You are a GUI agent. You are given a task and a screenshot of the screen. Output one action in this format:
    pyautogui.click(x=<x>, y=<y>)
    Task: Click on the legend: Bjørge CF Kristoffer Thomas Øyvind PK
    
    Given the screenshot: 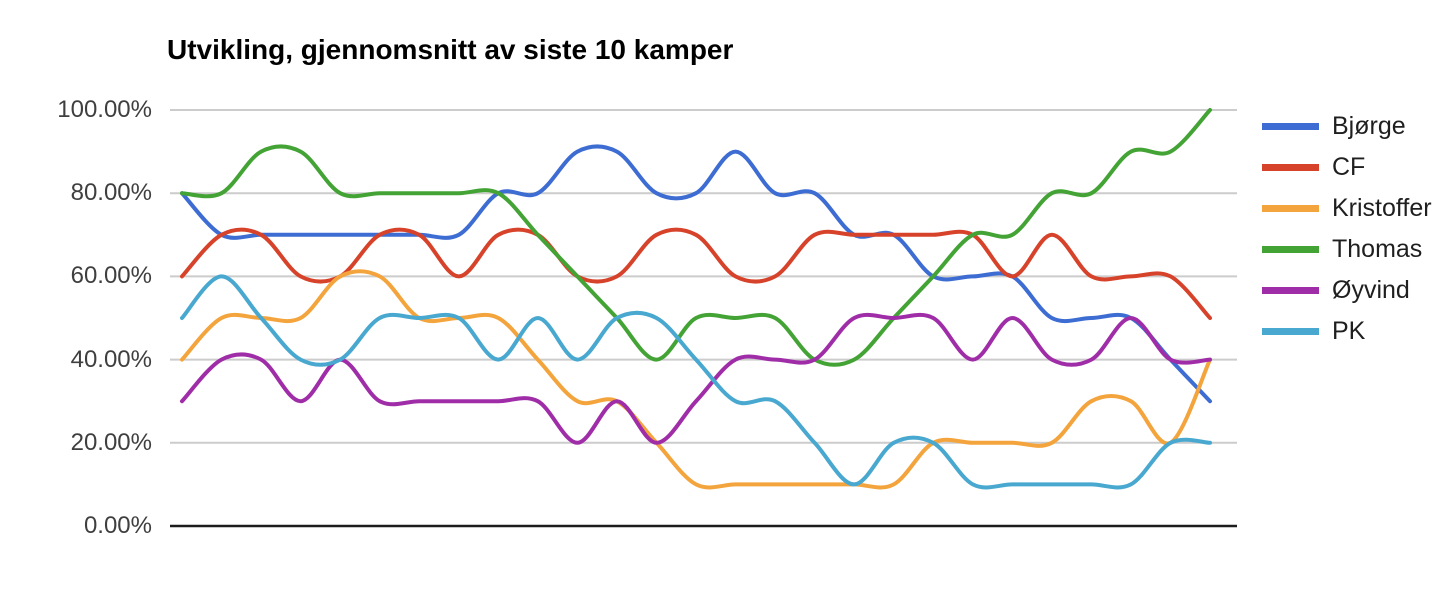 What is the action you would take?
    pyautogui.click(x=1347, y=229)
    